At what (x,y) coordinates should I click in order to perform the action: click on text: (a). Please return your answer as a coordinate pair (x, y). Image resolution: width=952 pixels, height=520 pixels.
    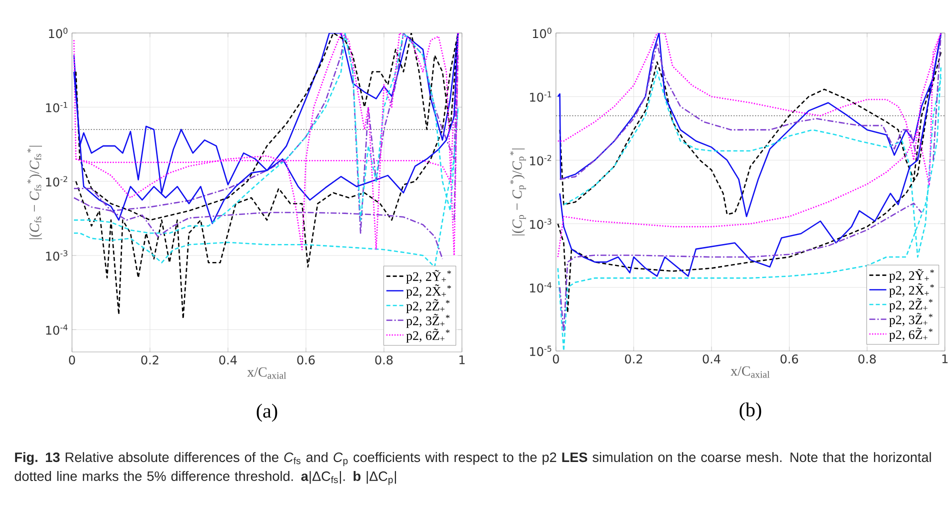
    Looking at the image, I should click on (267, 413).